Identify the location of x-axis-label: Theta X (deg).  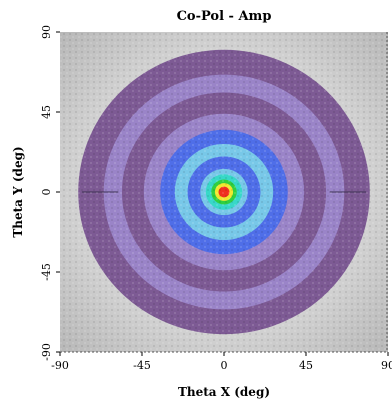
(224, 392).